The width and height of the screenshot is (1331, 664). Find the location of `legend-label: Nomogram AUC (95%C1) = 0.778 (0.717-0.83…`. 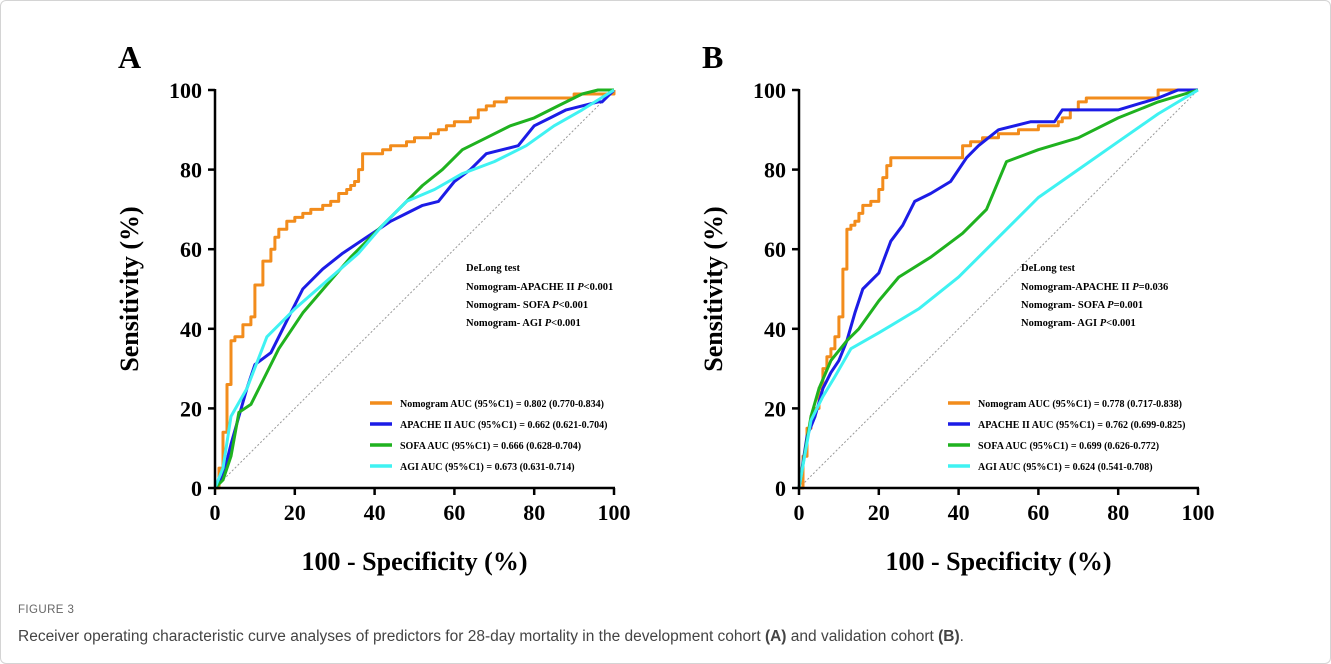

legend-label: Nomogram AUC (95%C1) = 0.778 (0.717-0.83… is located at coordinates (1080, 404).